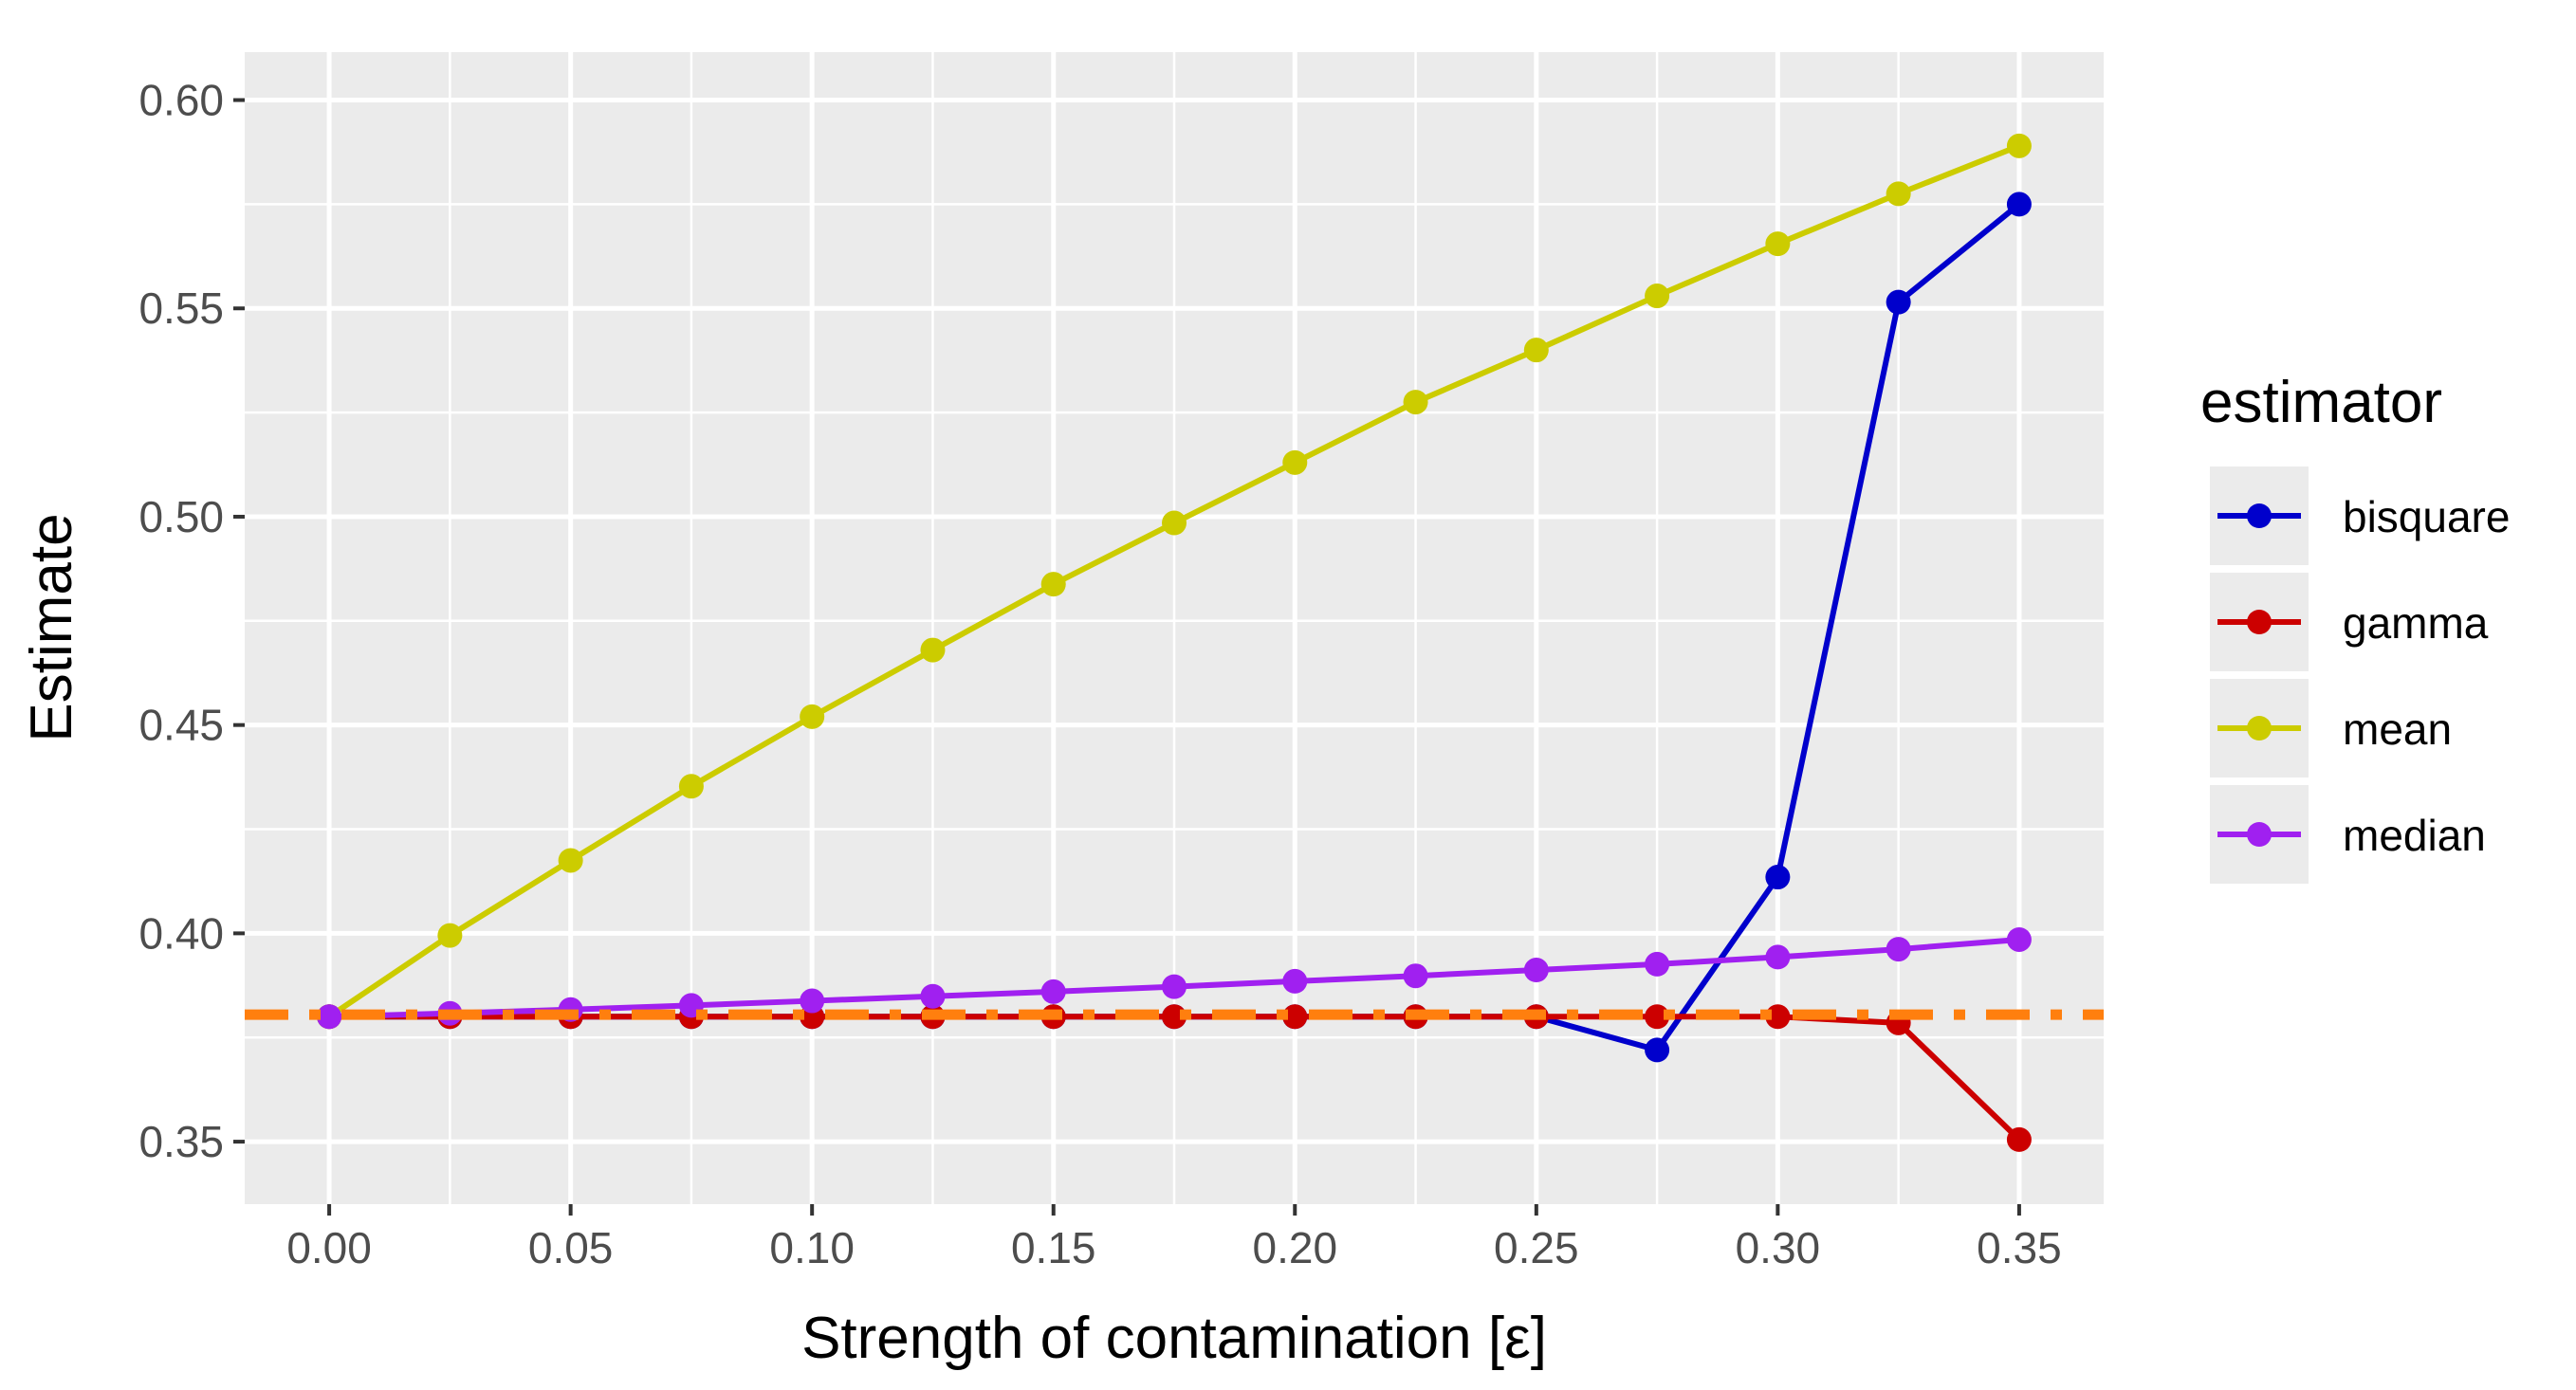 This screenshot has width=2576, height=1390. Describe the element at coordinates (2259, 729) in the screenshot. I see `legend-key-point-mean` at that location.